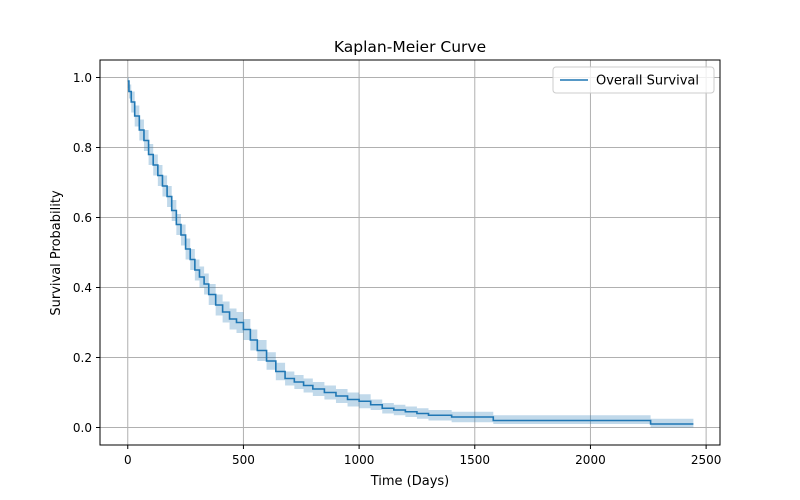  I want to click on y-tick-label: 0.8, so click(82, 148).